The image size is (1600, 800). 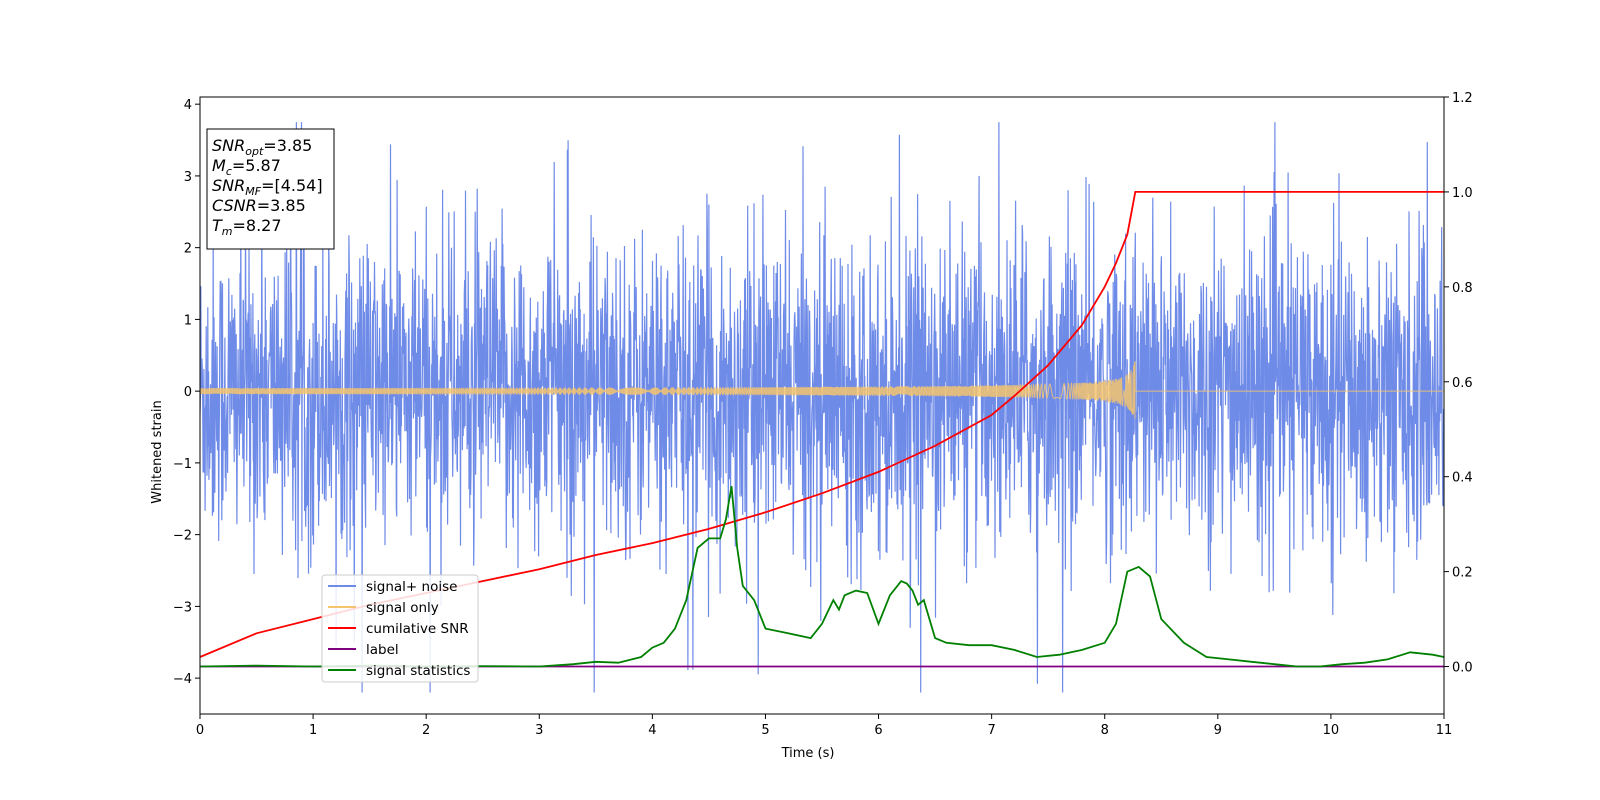 I want to click on y-right-tick-label: 1.2, so click(x=1462, y=98).